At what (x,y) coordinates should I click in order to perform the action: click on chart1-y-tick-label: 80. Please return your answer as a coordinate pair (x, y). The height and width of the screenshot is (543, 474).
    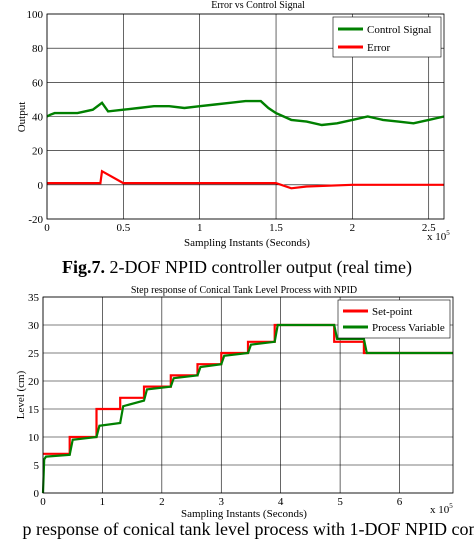
    Looking at the image, I should click on (38, 49).